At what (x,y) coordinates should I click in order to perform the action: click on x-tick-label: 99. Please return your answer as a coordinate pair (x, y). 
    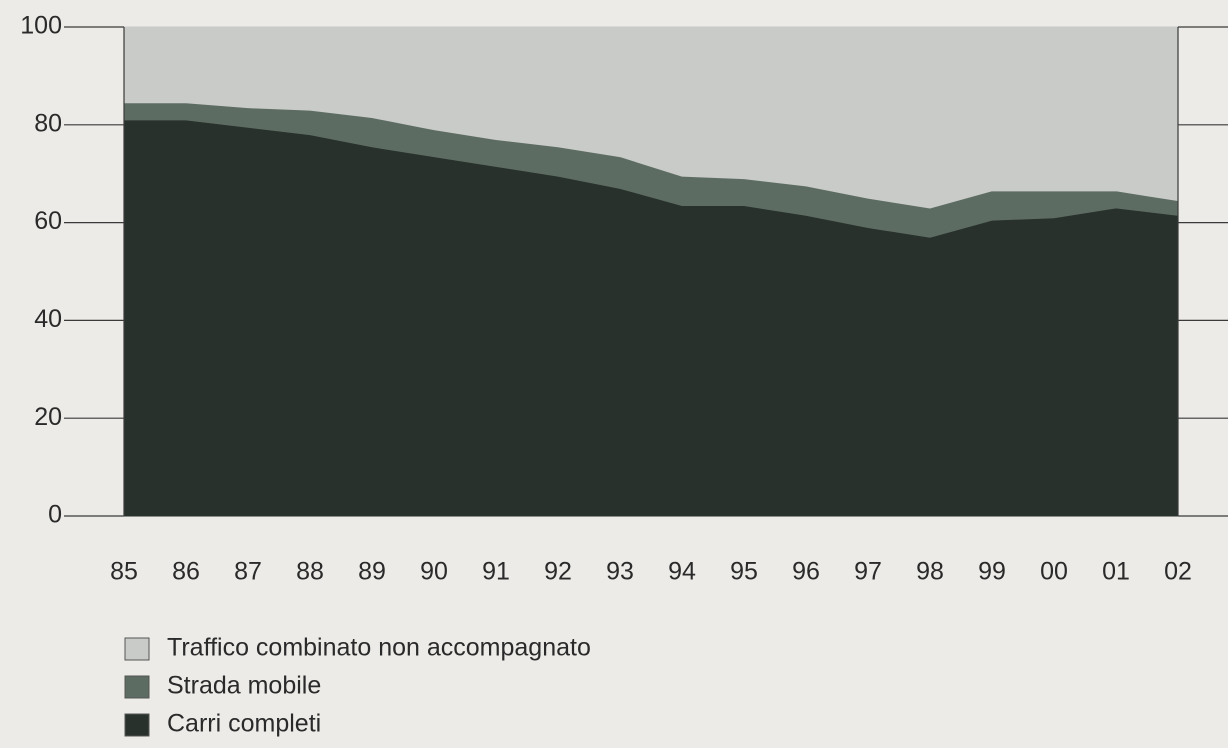
    Looking at the image, I should click on (992, 572).